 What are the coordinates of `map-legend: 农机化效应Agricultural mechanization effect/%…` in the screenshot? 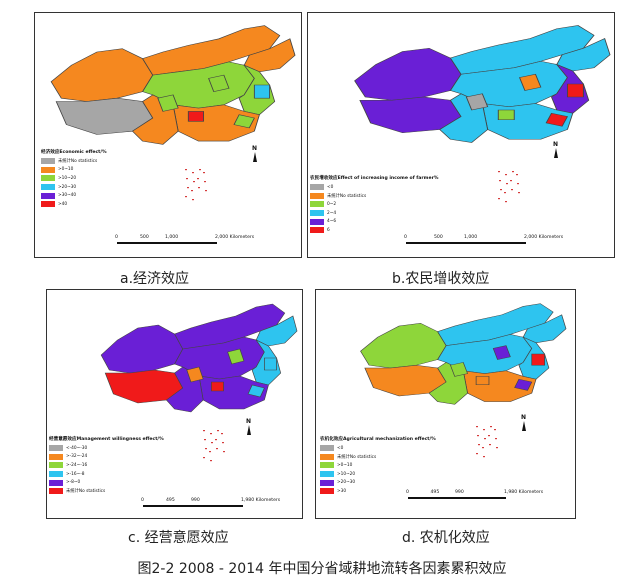 It's located at (378, 466).